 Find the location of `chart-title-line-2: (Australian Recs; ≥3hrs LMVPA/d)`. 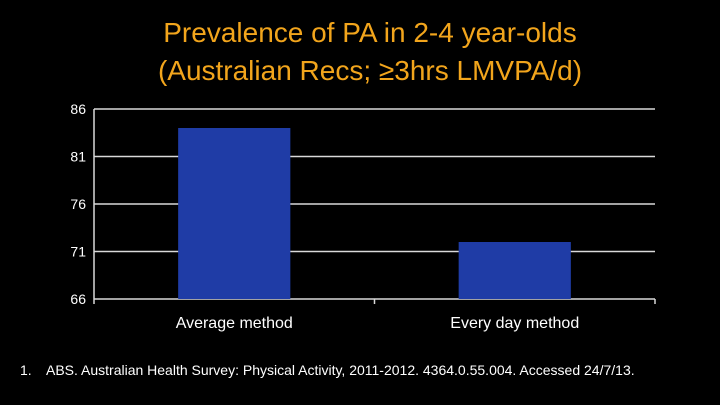

chart-title-line-2: (Australian Recs; ≥3hrs LMVPA/d) is located at coordinates (370, 70).